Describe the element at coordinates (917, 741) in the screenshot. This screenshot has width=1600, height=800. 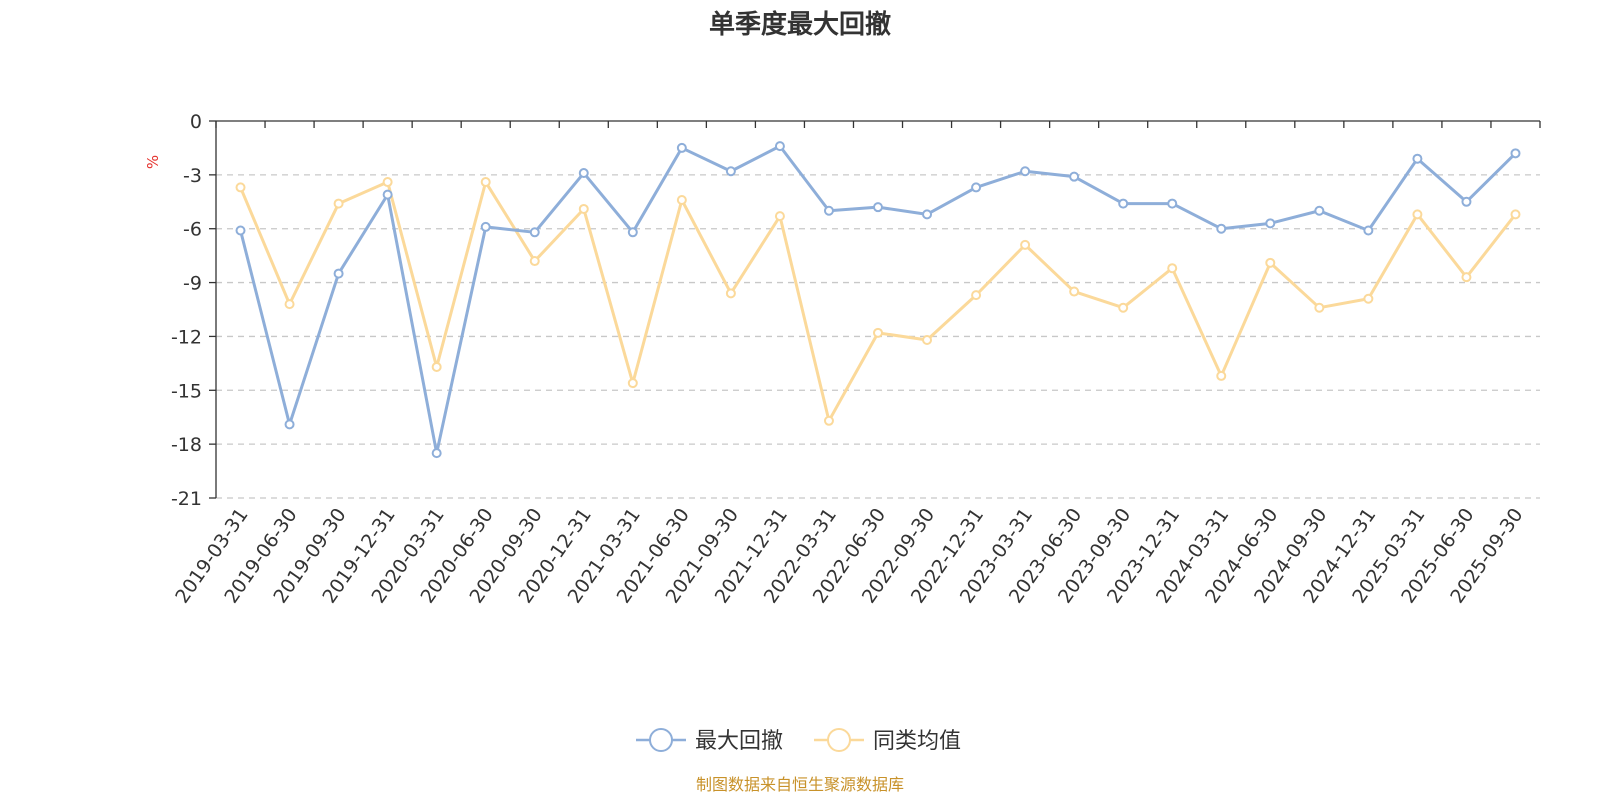
I see `legend-label: 同类均值` at that location.